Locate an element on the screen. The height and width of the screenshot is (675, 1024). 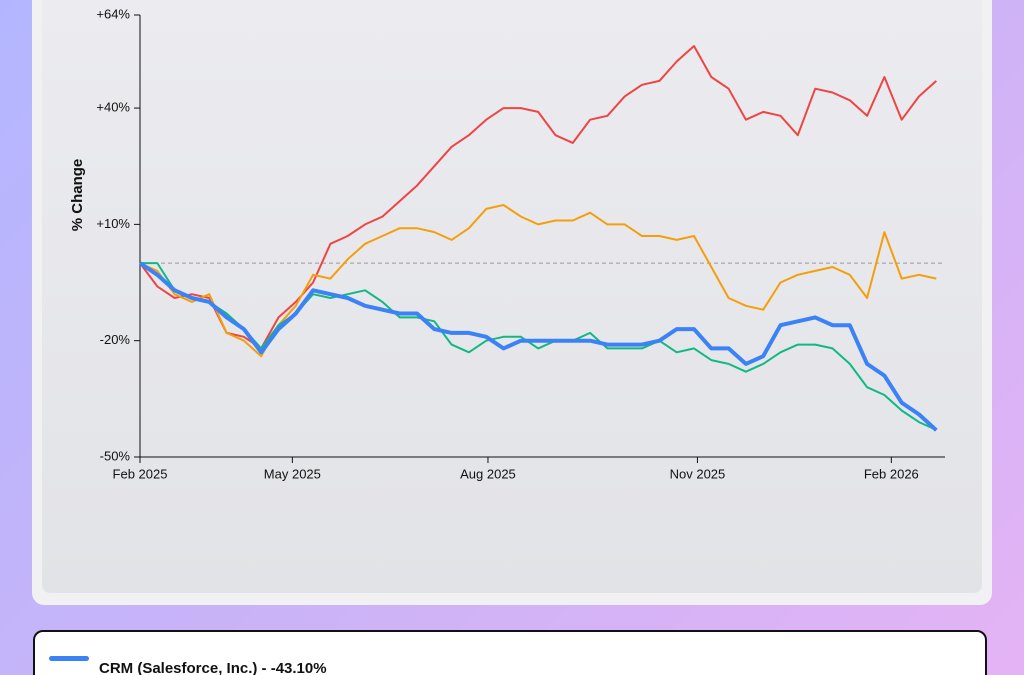
x-tick-label: Feb 2025 is located at coordinates (140, 473).